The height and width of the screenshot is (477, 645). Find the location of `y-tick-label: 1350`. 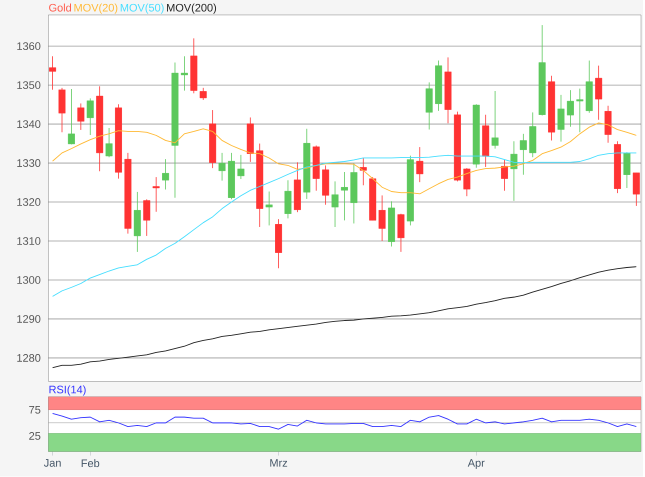

y-tick-label: 1350 is located at coordinates (28, 85).